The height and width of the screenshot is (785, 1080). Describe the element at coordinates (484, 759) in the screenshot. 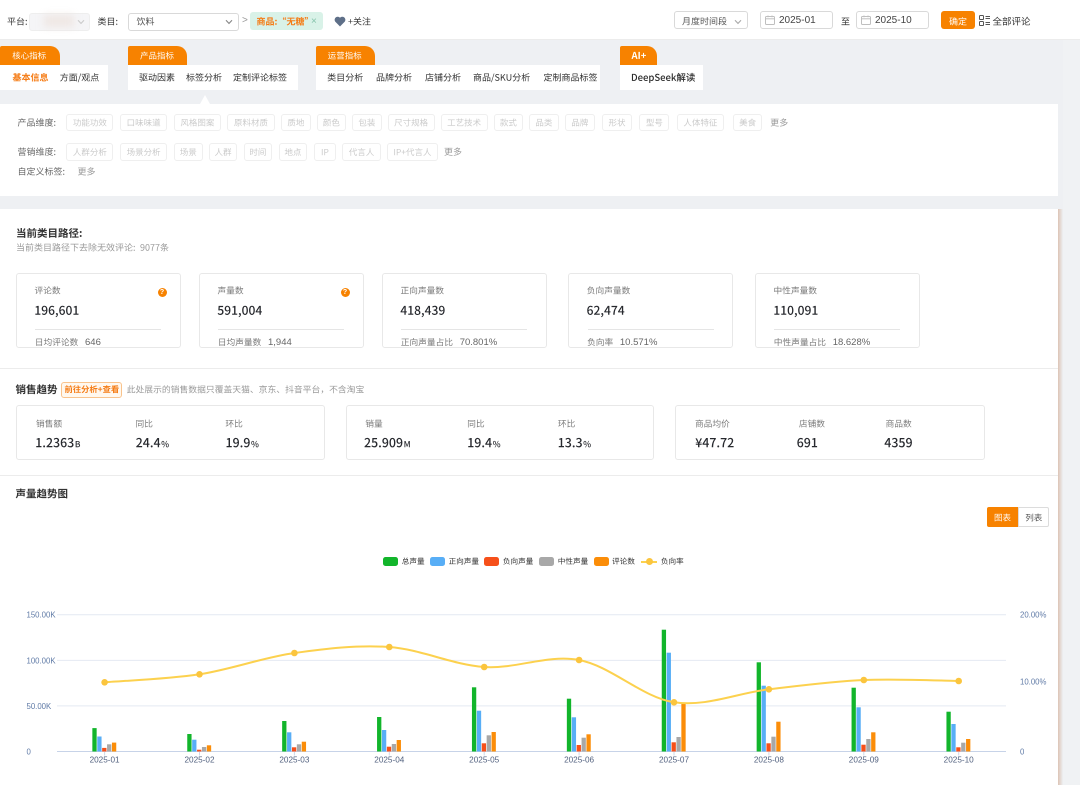

I see `svg-text: 2025-05` at that location.